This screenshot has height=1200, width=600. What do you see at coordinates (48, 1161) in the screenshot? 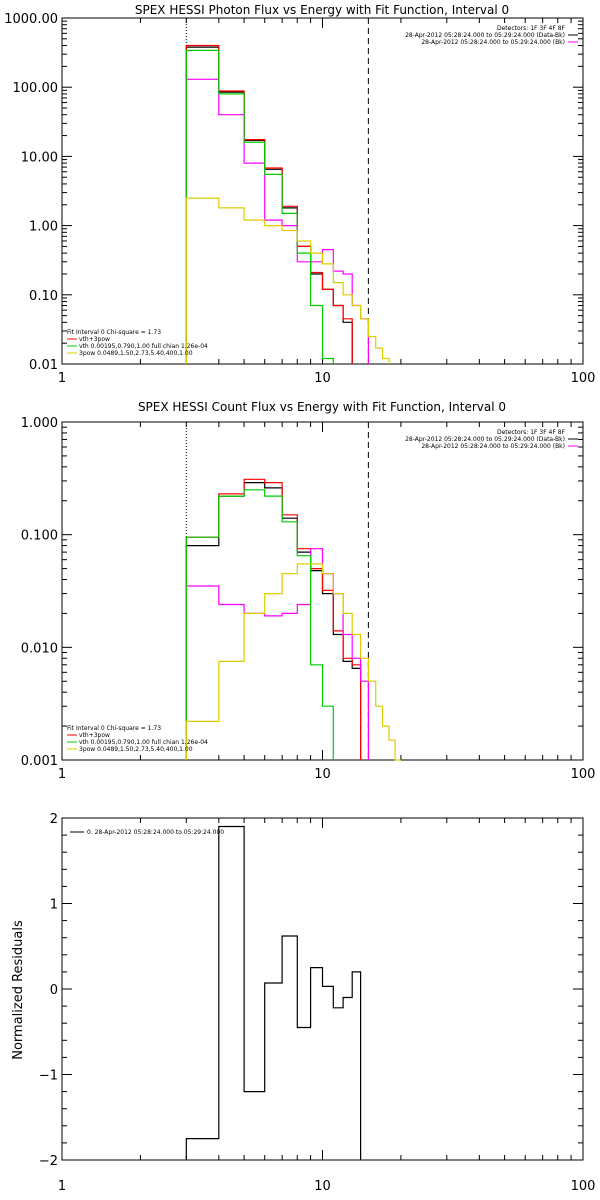
I see `y-tick-label: −2` at bounding box center [48, 1161].